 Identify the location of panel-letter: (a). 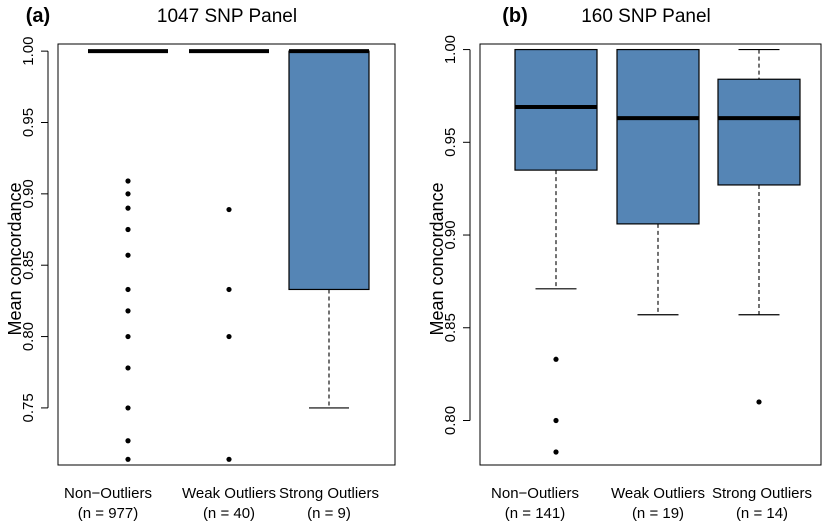
(38, 16).